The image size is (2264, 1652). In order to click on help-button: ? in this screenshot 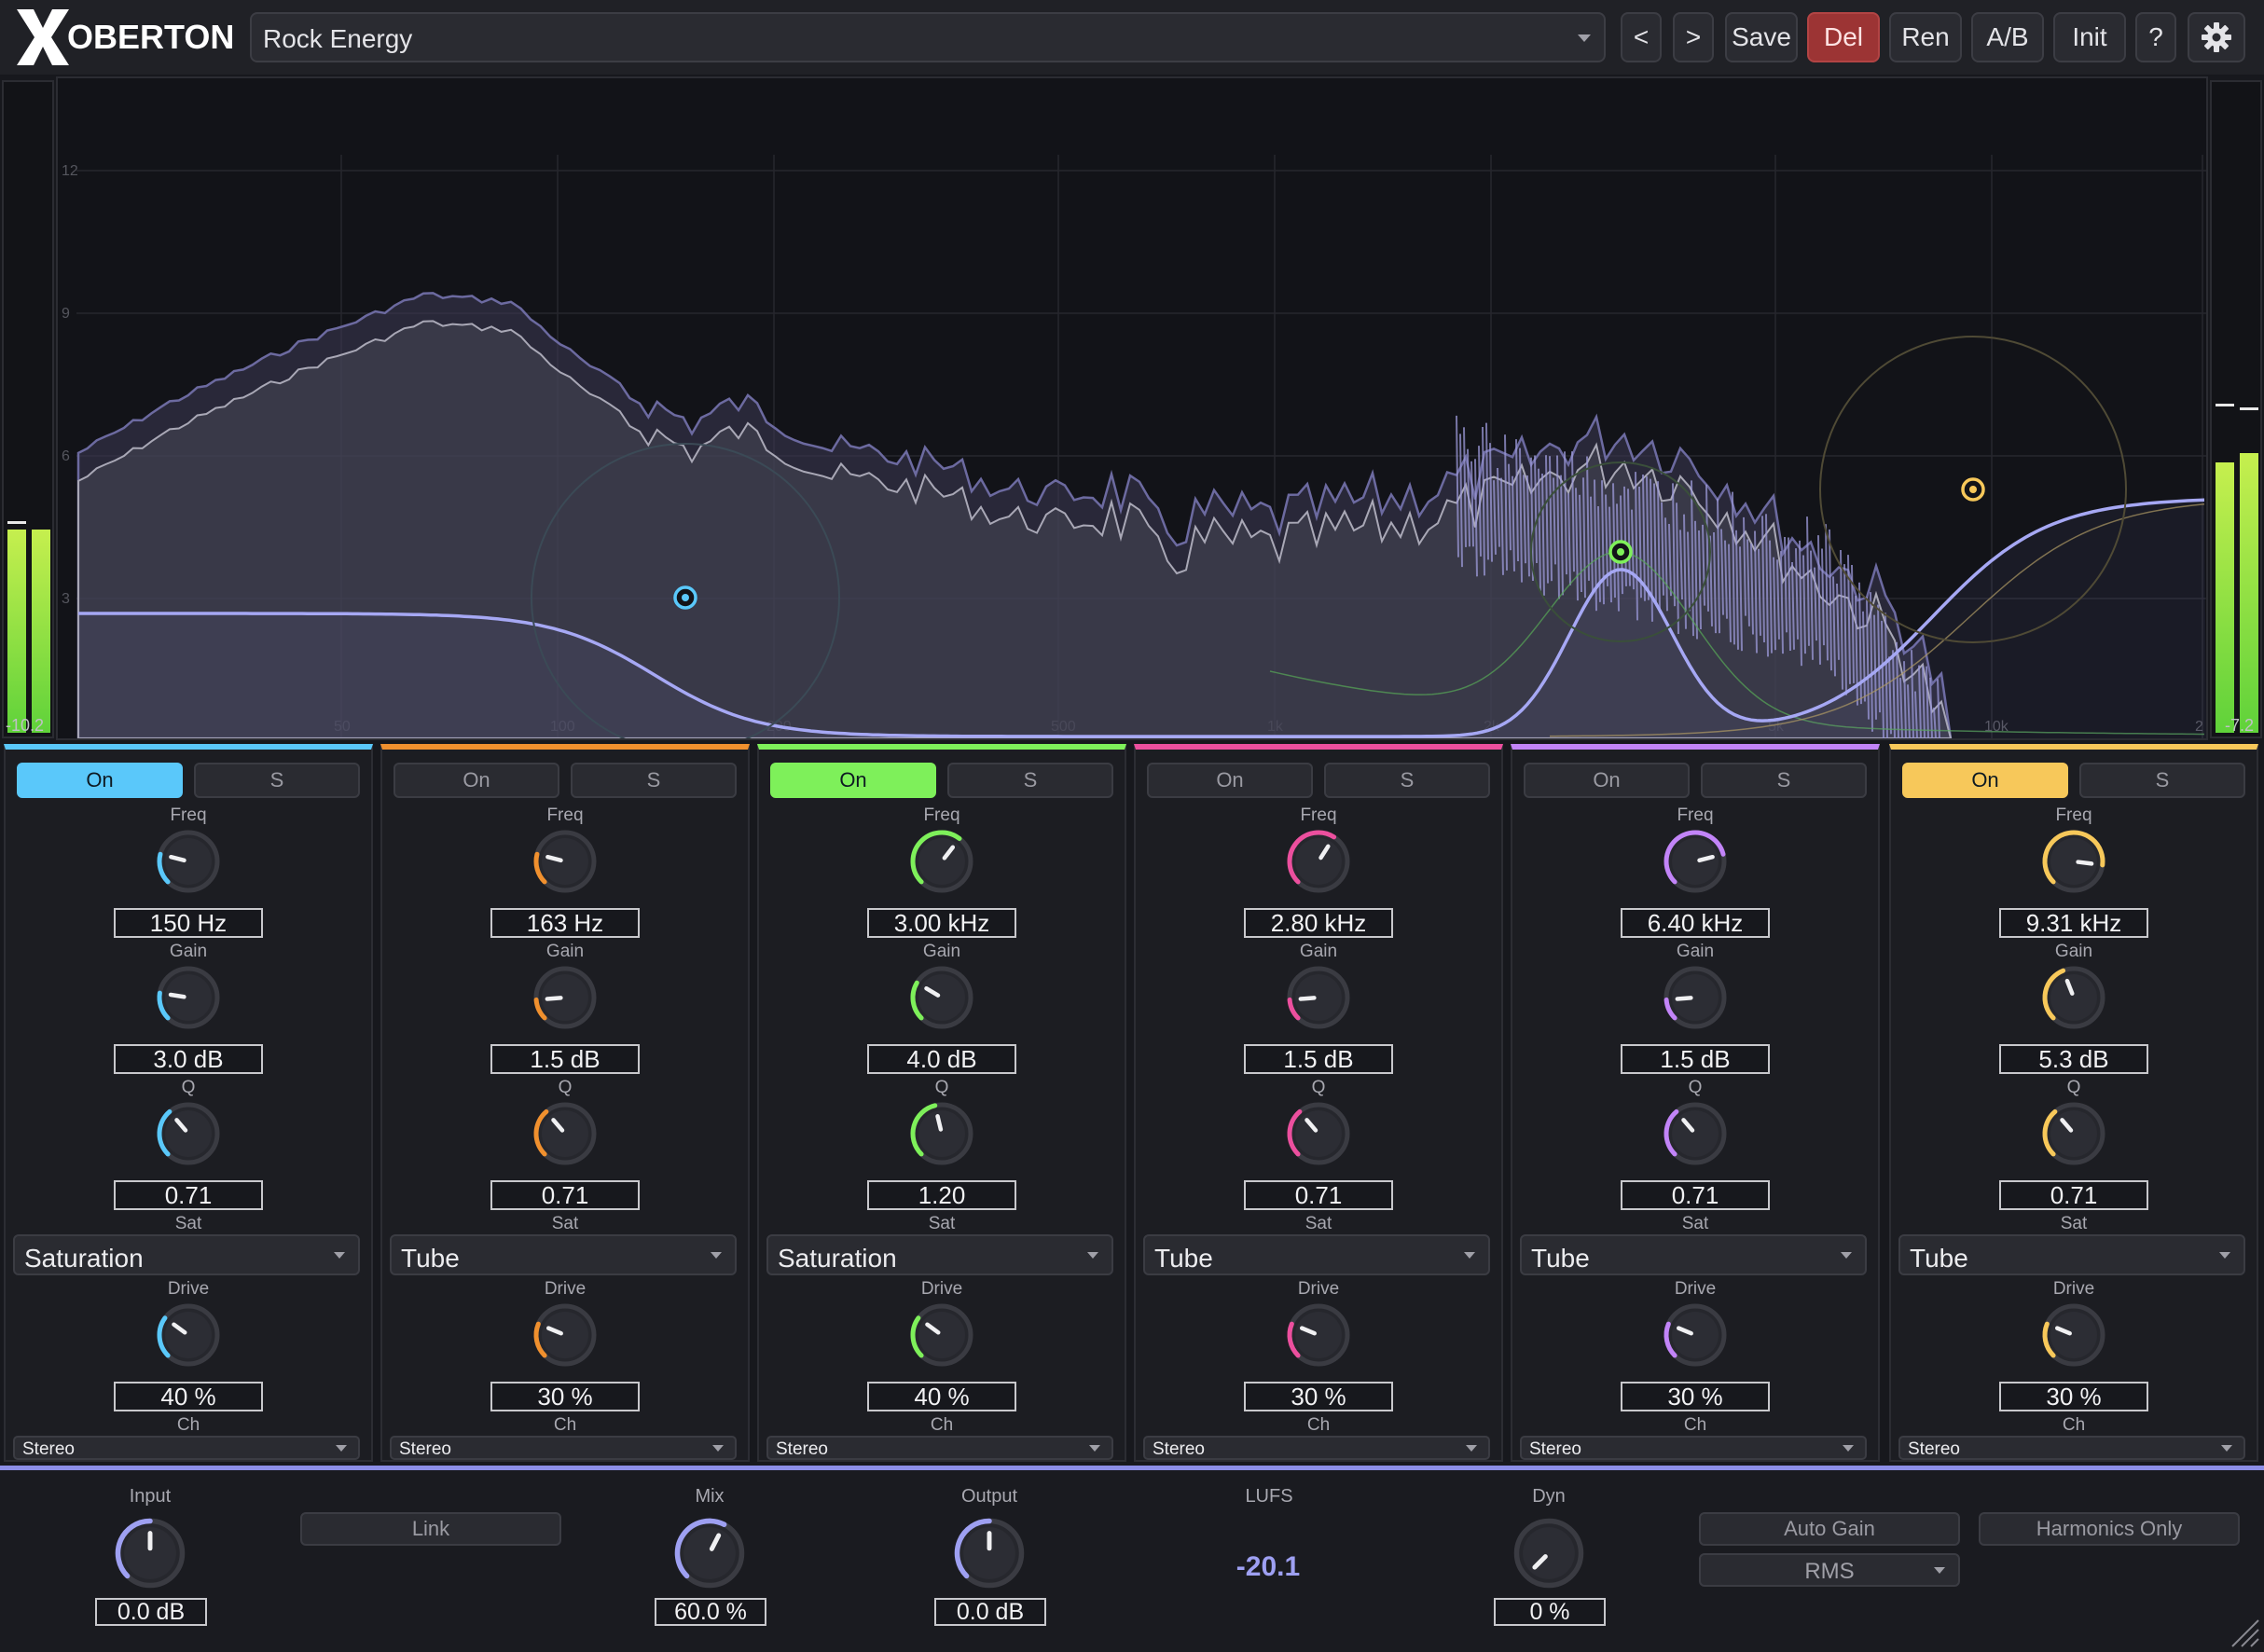, I will do `click(2155, 37)`.